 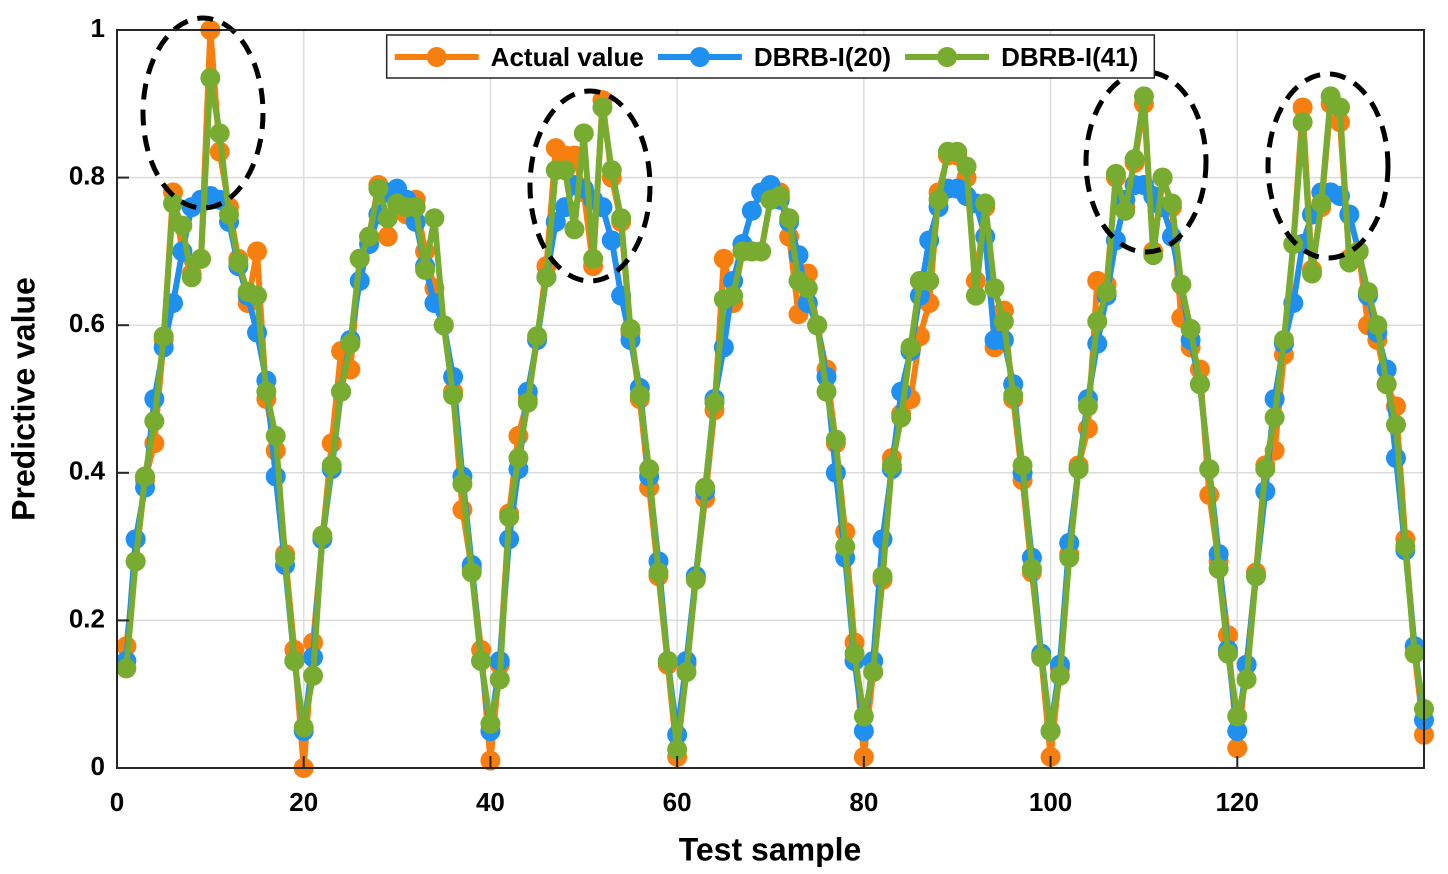 I want to click on legend-item: DBRB-I(41), so click(x=1021, y=57).